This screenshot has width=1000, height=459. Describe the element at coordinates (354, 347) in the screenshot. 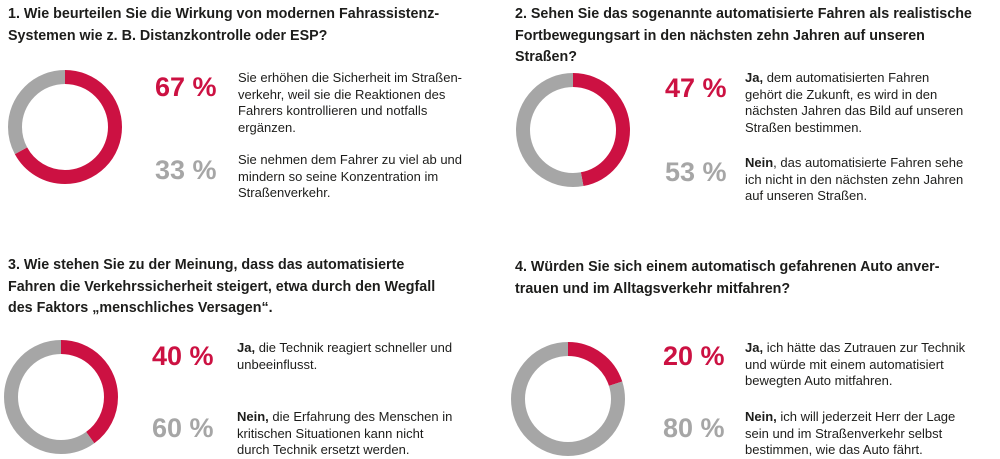

I see `answer-line-text: die Technik reagiert schneller und` at that location.